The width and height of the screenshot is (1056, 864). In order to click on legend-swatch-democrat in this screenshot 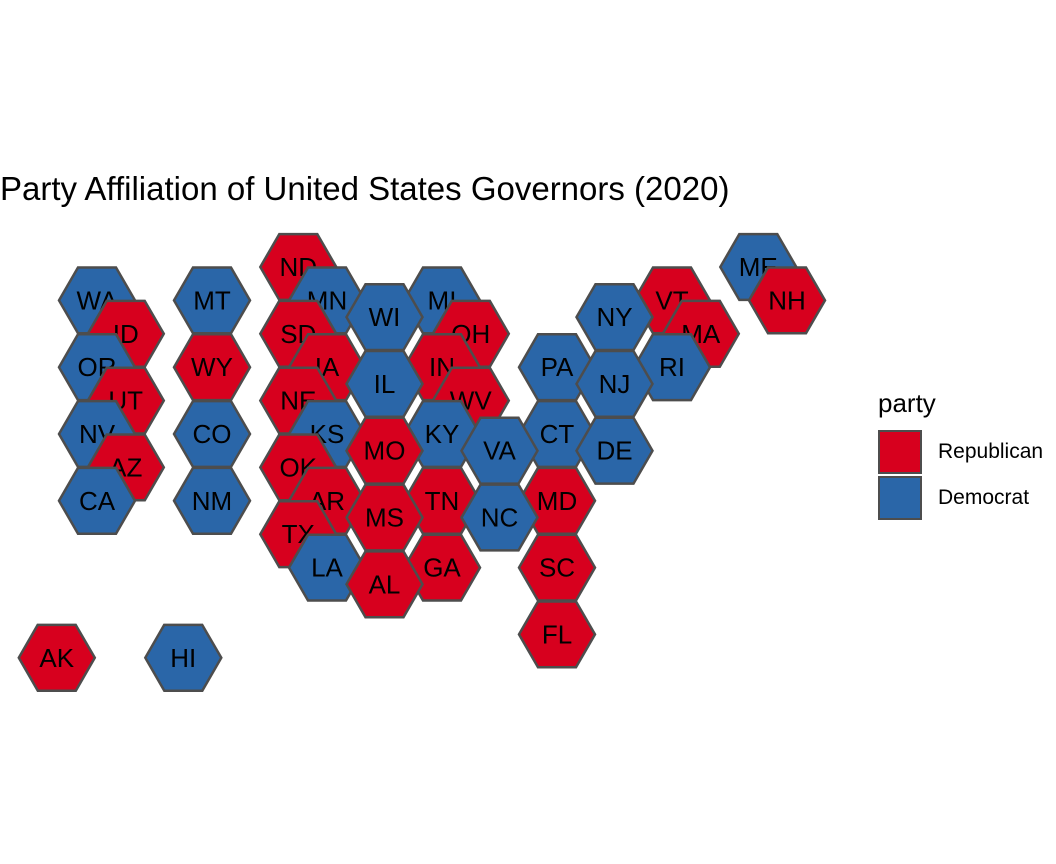, I will do `click(900, 498)`.